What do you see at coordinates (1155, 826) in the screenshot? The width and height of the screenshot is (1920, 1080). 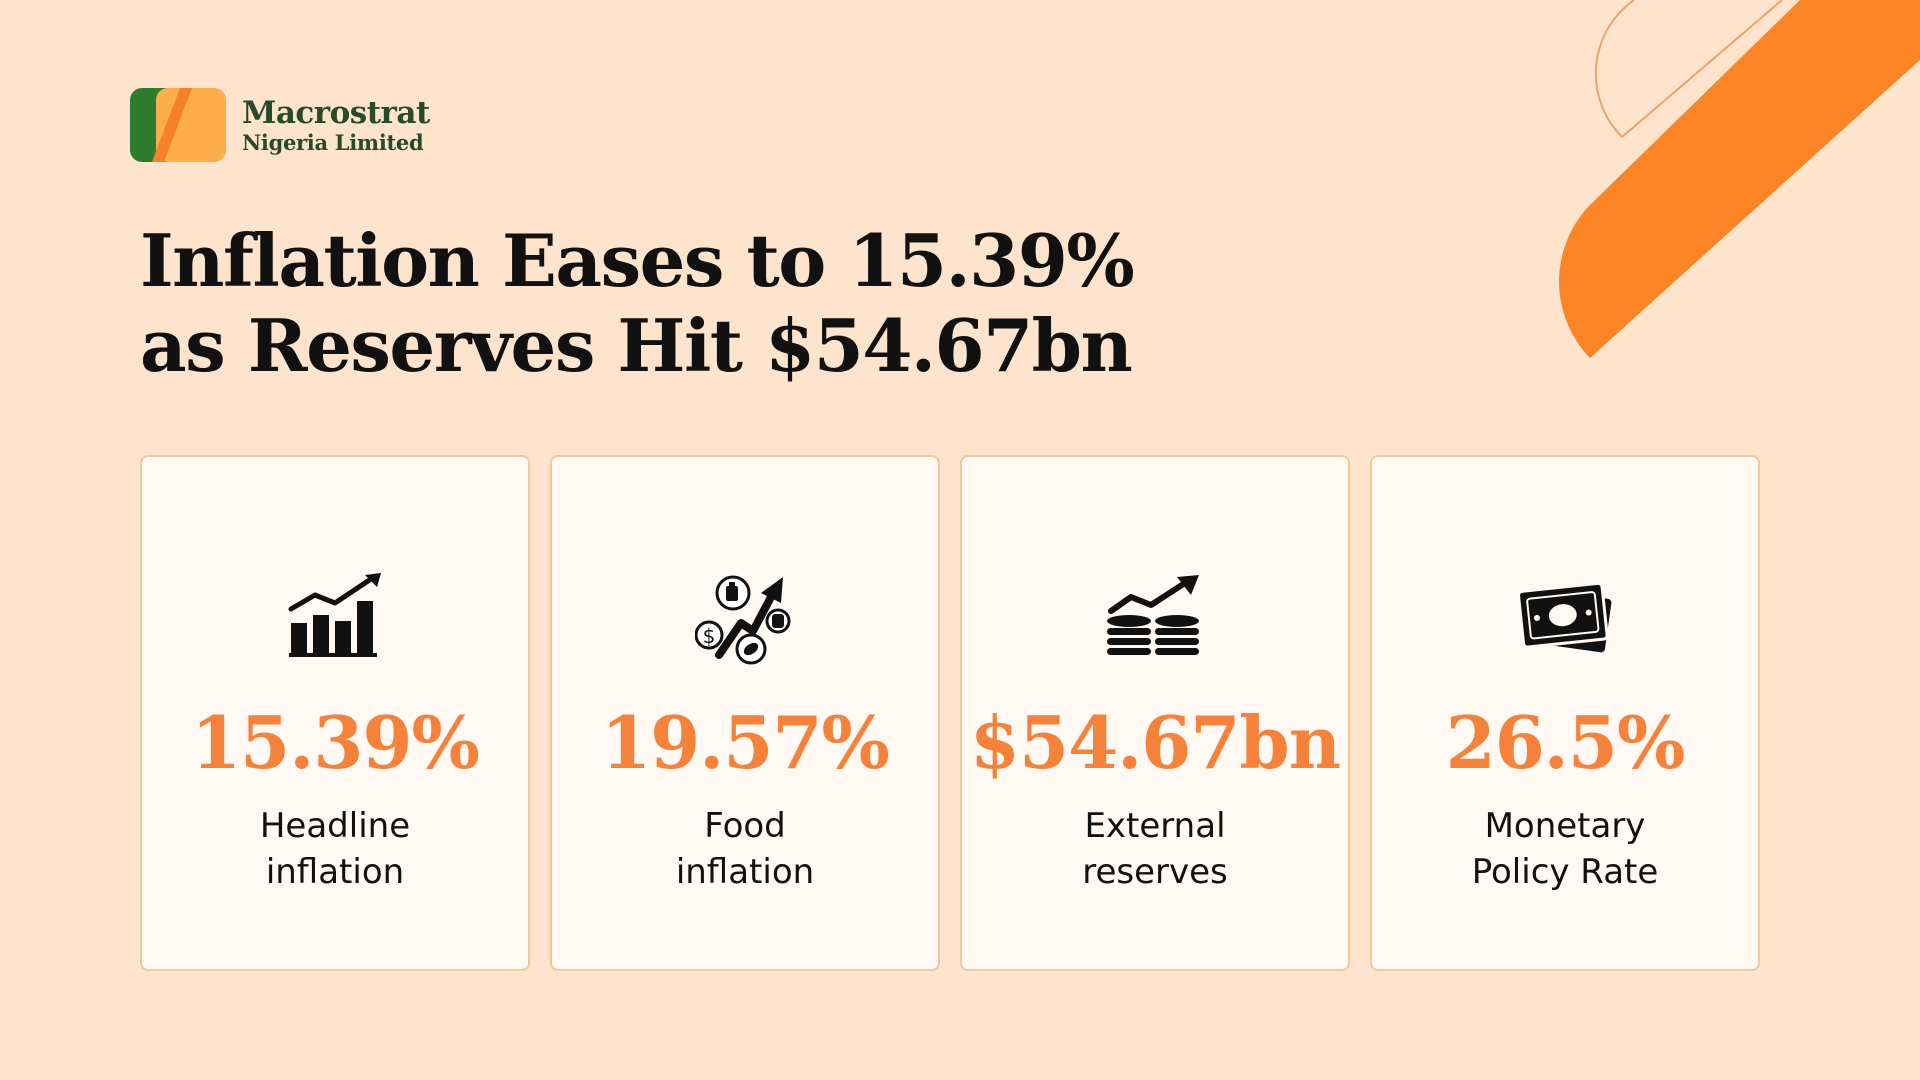 I see `stat-label-line-1: External` at bounding box center [1155, 826].